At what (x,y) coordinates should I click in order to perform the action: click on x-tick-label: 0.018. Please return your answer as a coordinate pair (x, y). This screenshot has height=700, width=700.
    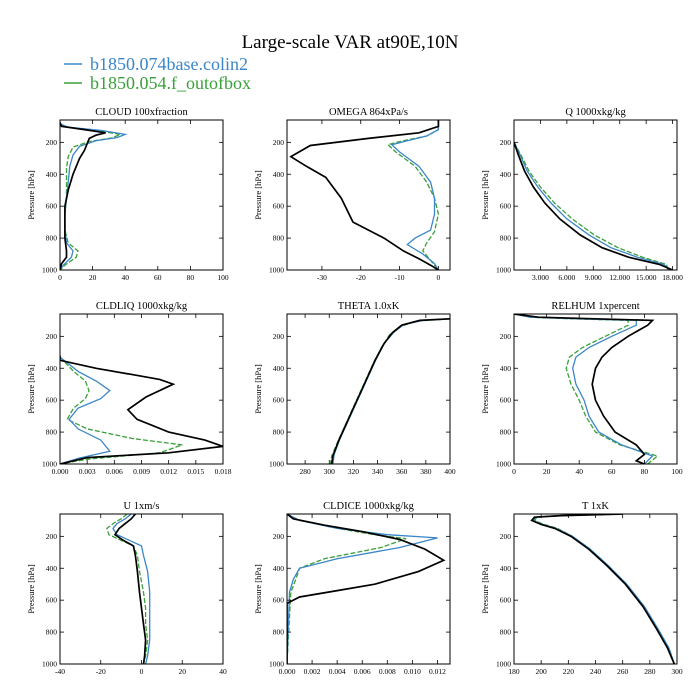
    Looking at the image, I should click on (223, 471).